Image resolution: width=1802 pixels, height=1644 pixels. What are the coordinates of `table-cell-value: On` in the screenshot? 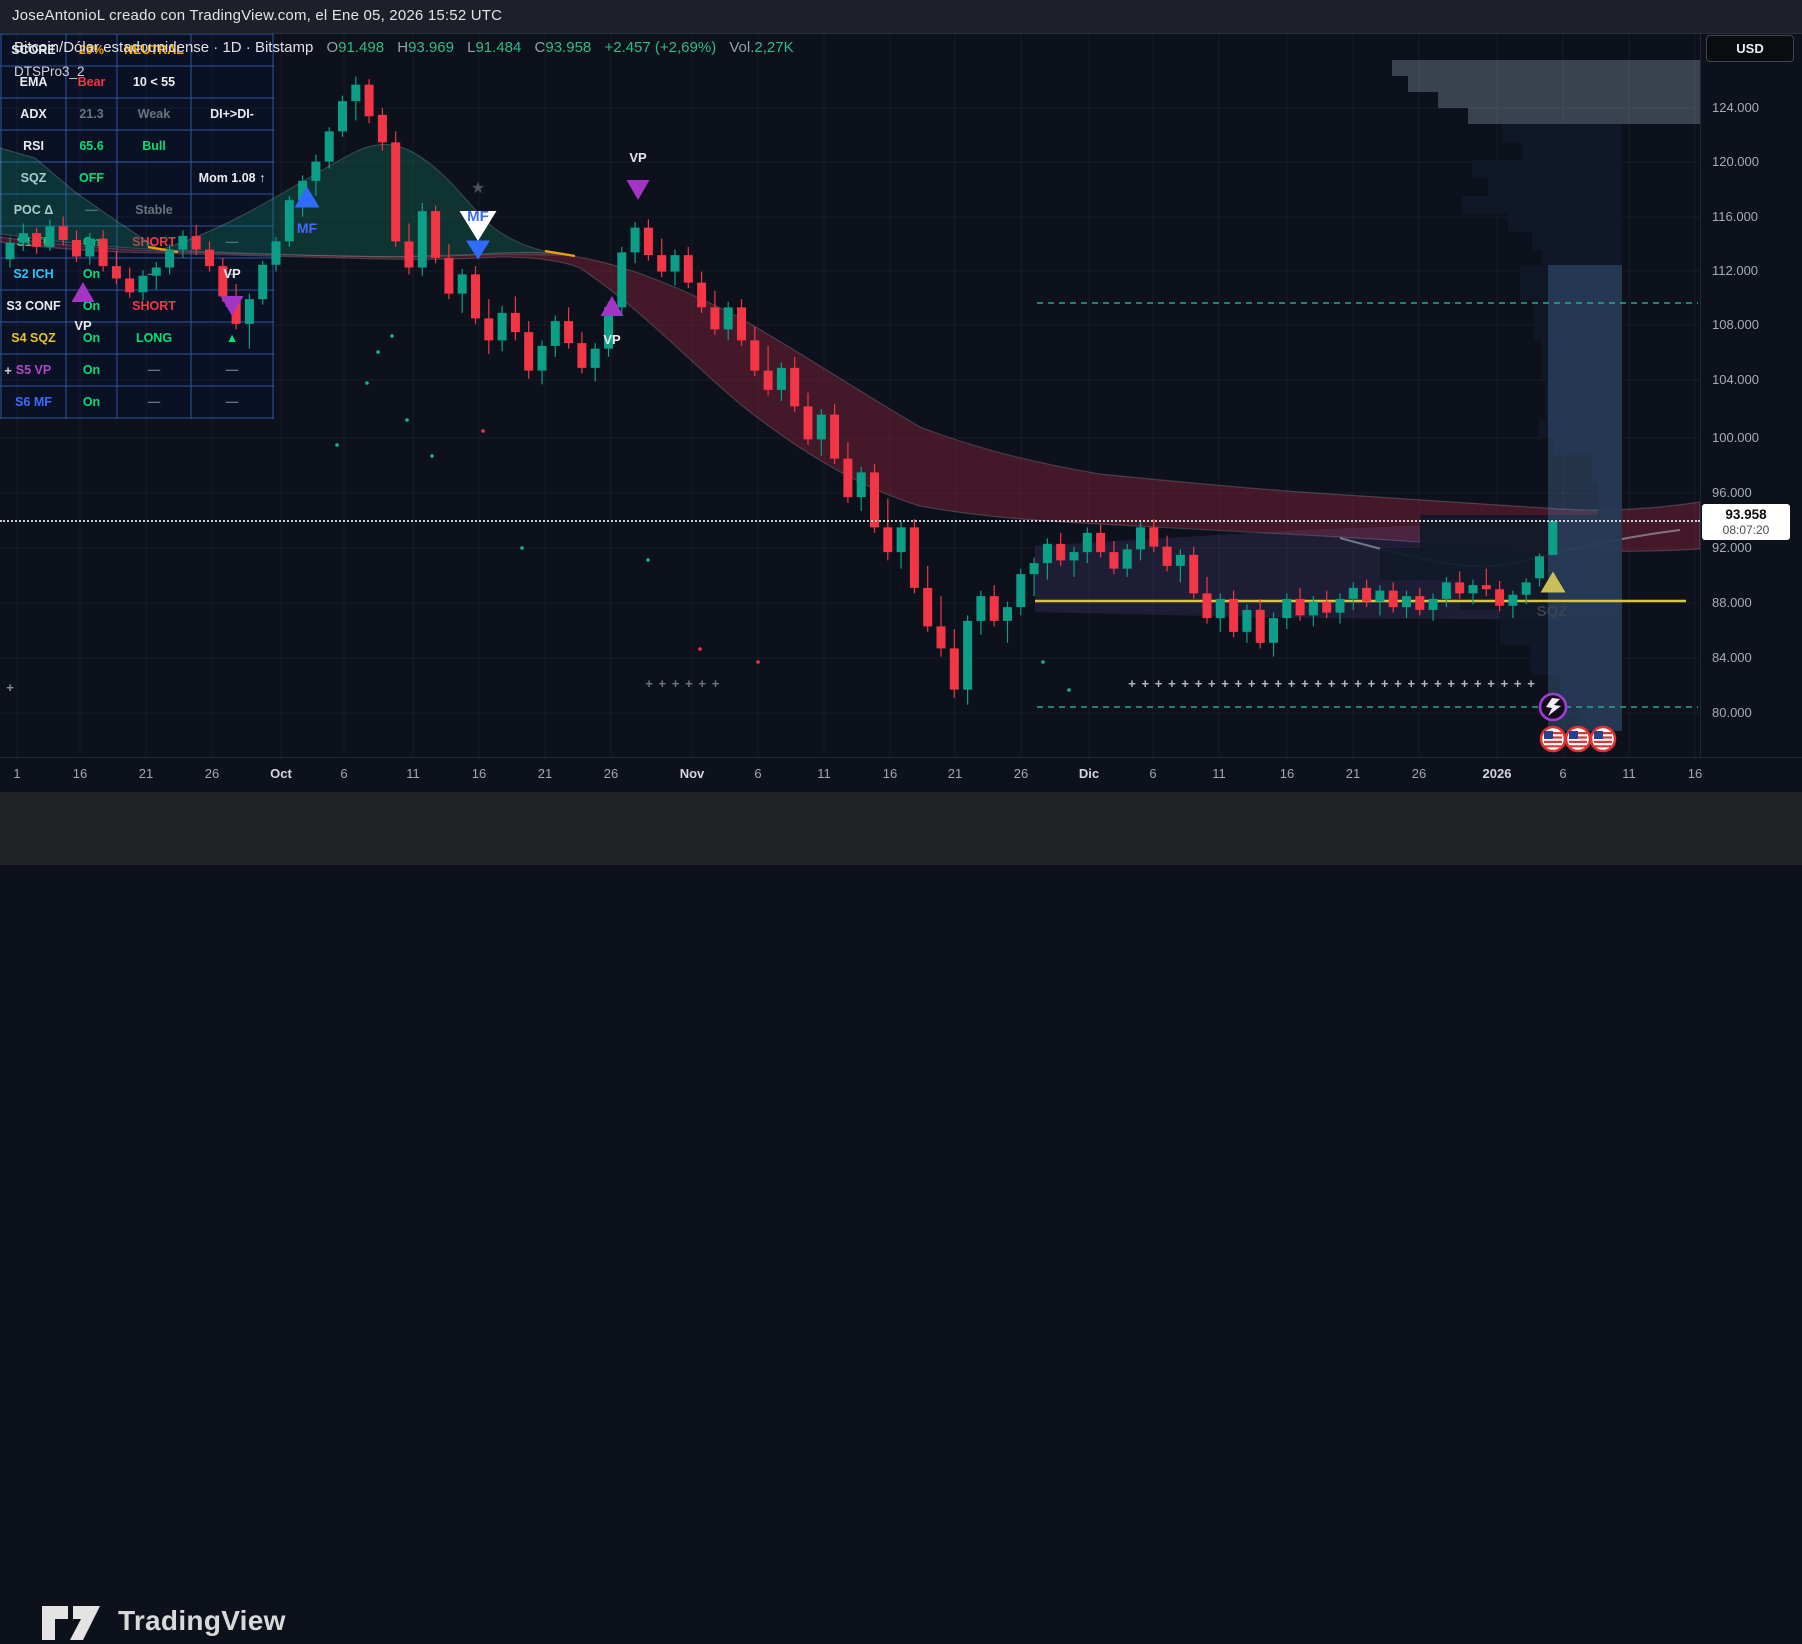 It's located at (91, 402).